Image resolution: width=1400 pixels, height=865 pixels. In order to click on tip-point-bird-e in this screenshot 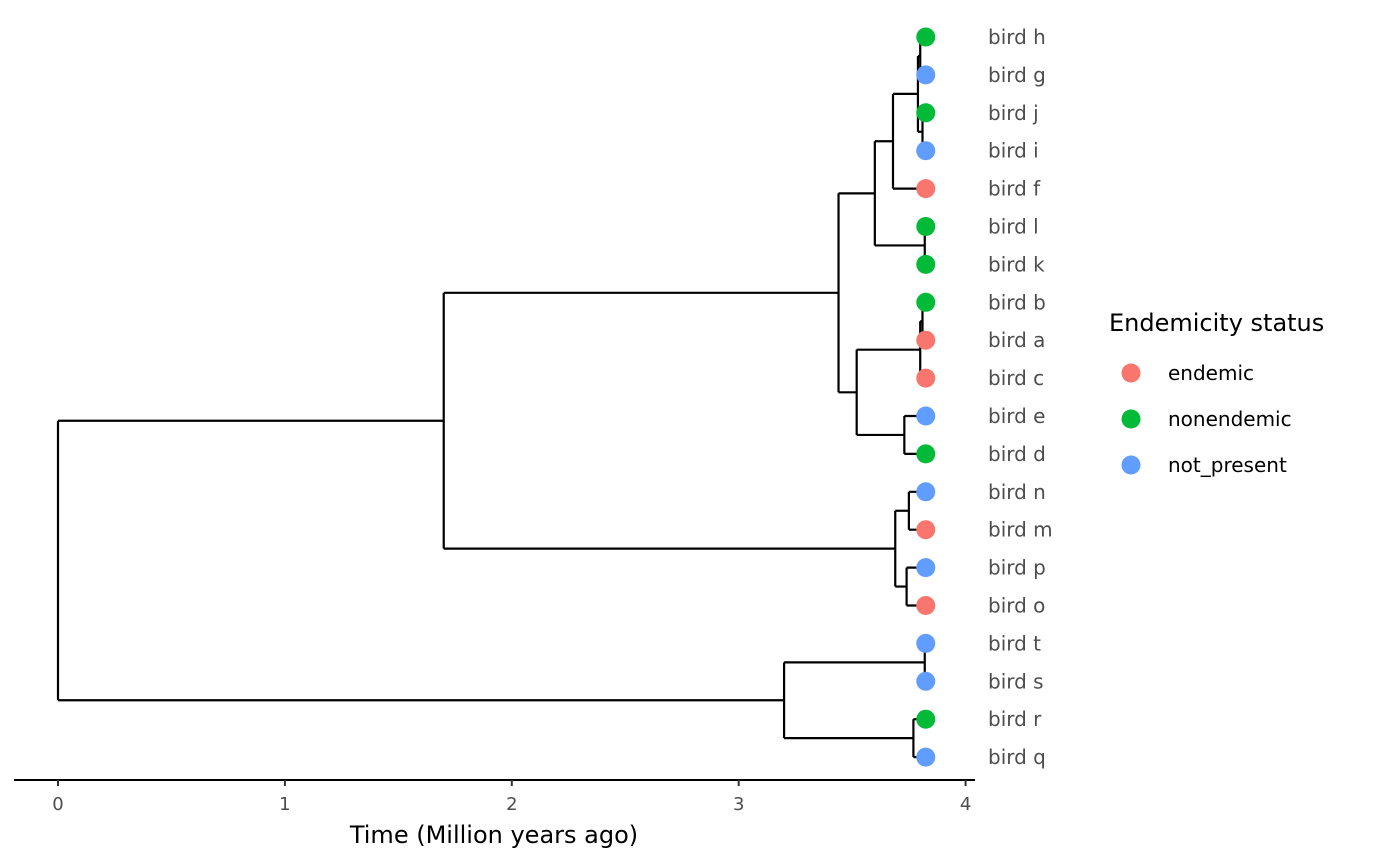, I will do `click(926, 416)`.